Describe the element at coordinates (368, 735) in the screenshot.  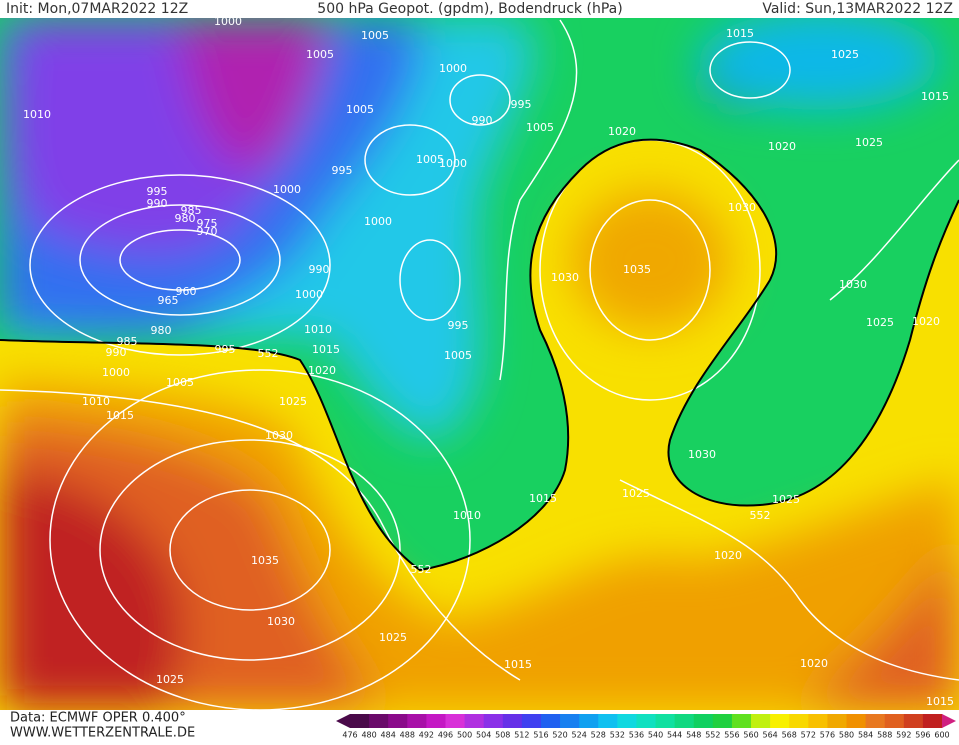
I see `colorbar-tick-label: 480` at that location.